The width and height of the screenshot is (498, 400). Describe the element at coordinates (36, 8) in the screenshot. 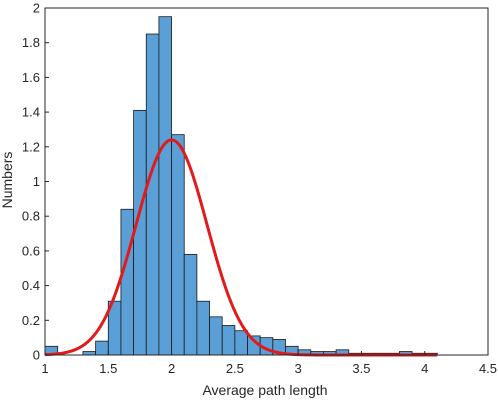

I see `y-tick-label: 2` at that location.